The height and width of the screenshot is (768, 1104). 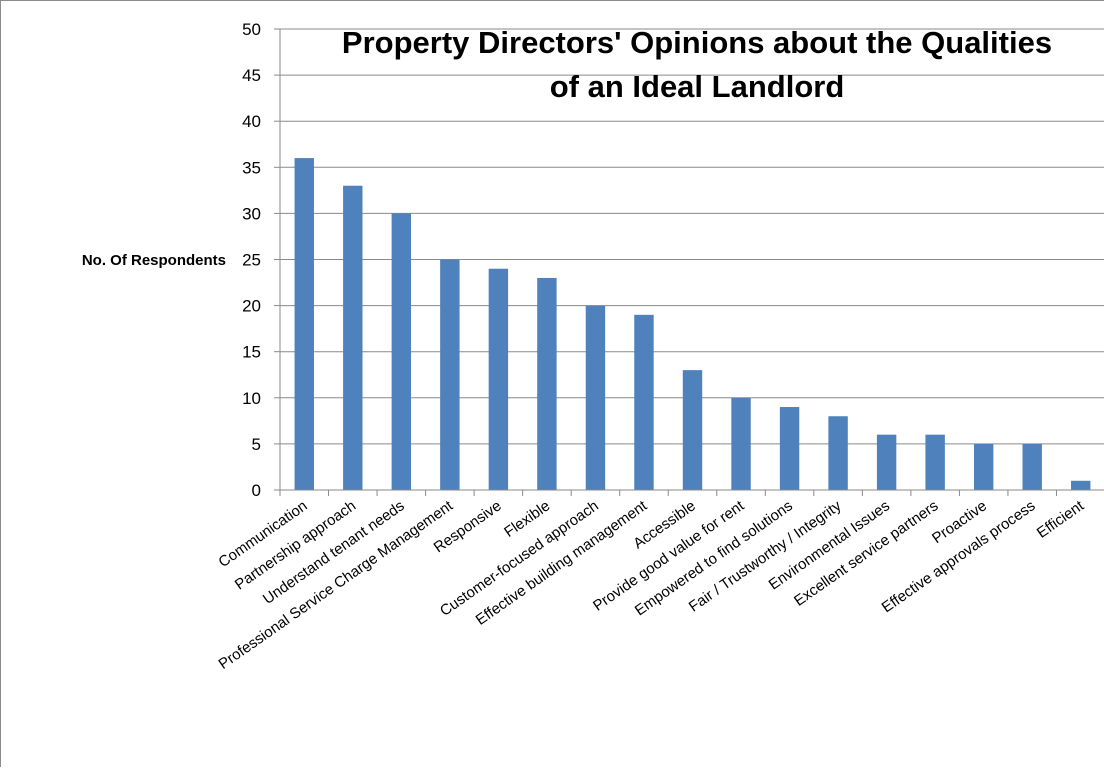 I want to click on y-tick-label: 50, so click(x=251, y=29).